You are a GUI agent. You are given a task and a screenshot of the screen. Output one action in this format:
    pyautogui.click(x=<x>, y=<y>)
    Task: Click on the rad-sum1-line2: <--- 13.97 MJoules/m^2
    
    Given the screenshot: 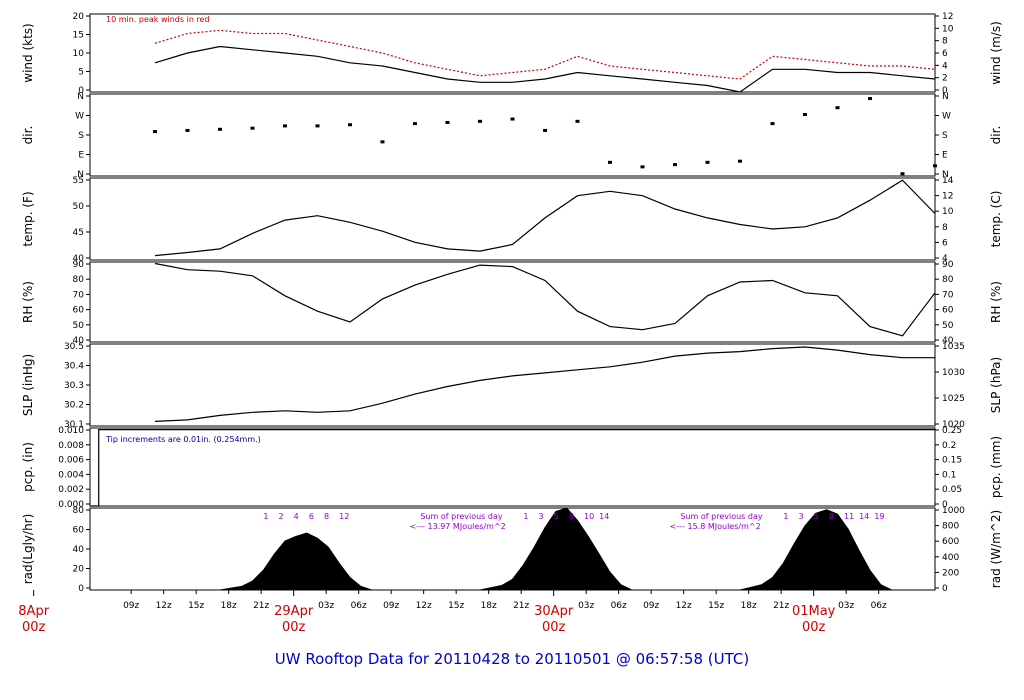 What is the action you would take?
    pyautogui.click(x=458, y=526)
    